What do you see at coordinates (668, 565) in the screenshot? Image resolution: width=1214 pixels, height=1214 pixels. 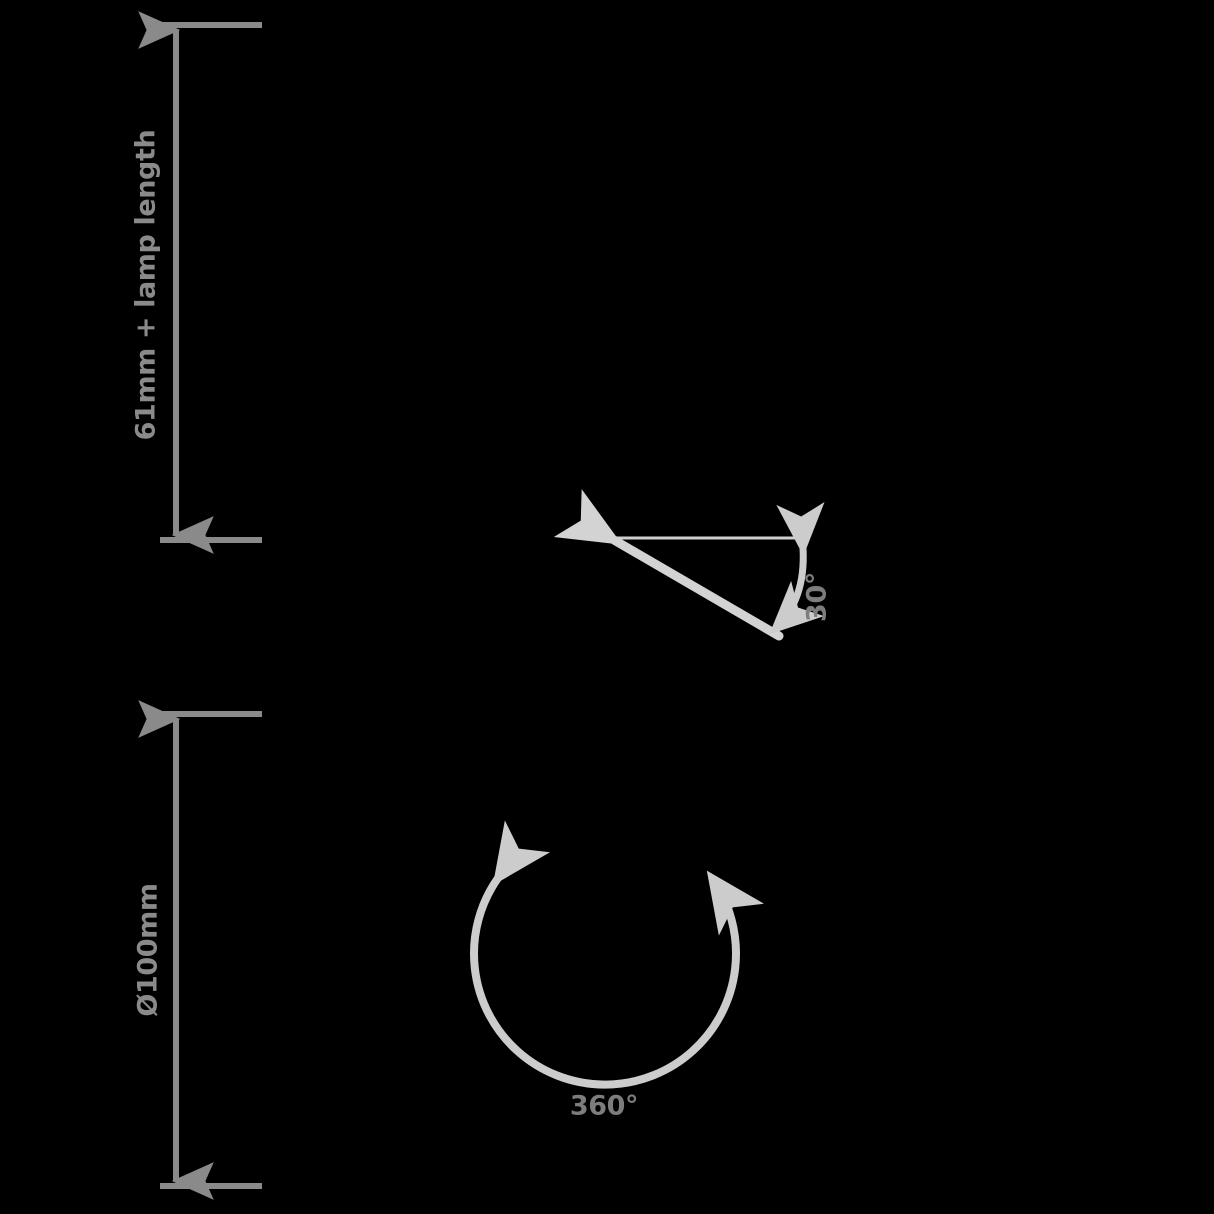 I see `tilt-angle-beam-ray` at bounding box center [668, 565].